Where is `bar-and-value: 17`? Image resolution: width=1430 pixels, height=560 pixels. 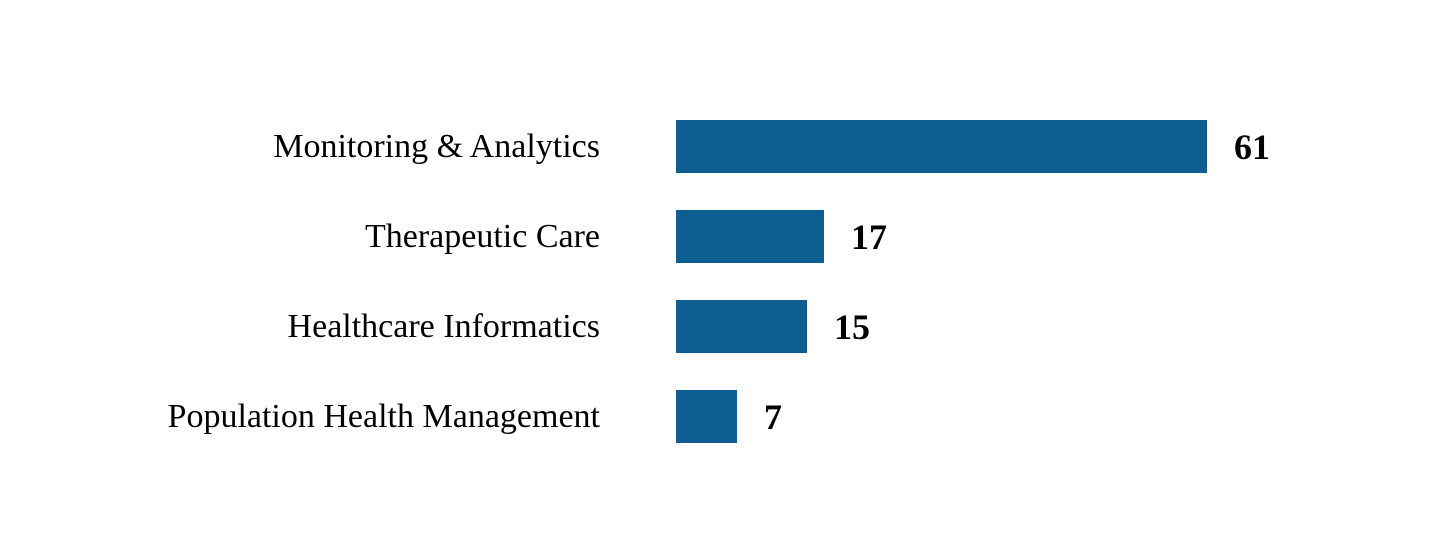 bar-and-value: 17 is located at coordinates (781, 236).